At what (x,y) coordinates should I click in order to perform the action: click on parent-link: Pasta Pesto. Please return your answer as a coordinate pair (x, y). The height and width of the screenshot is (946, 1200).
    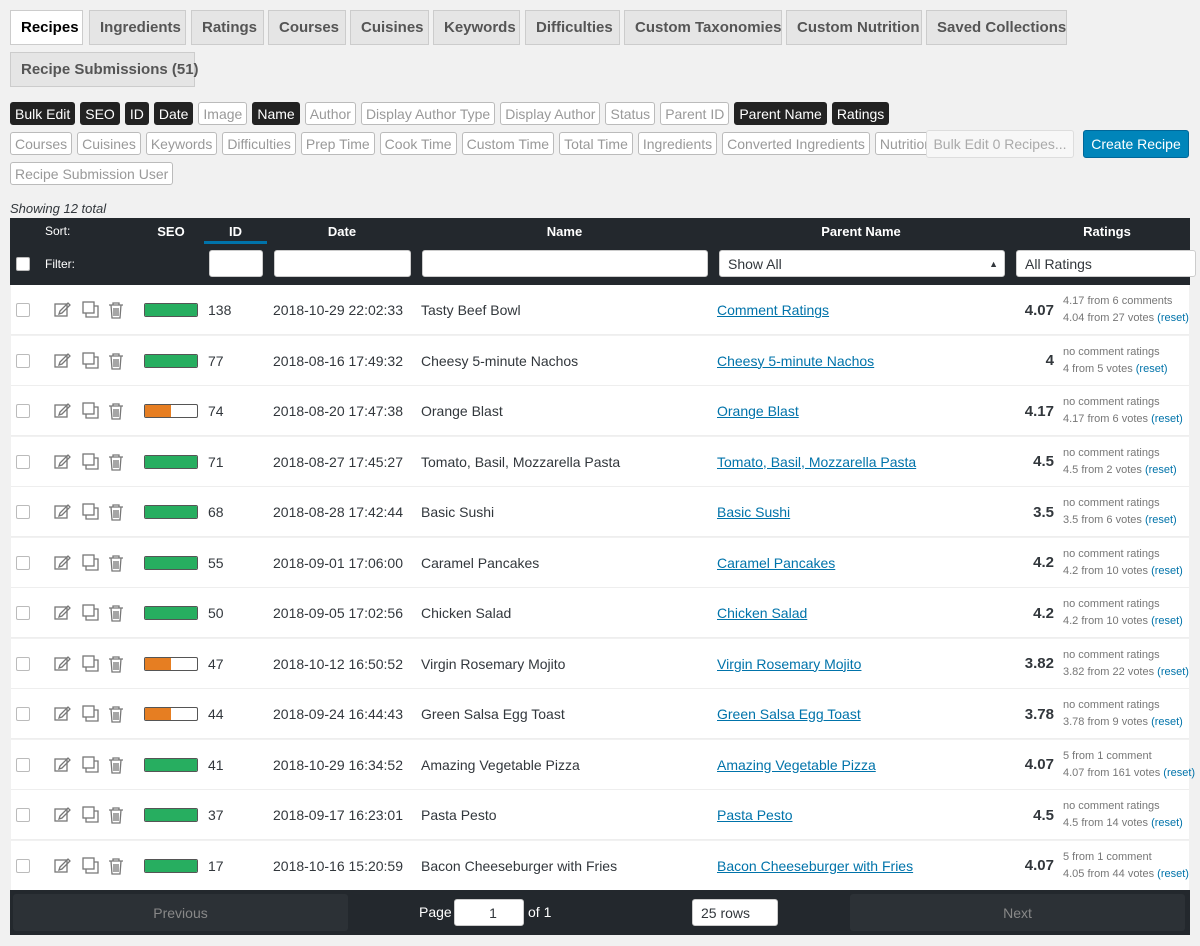
    Looking at the image, I should click on (755, 815).